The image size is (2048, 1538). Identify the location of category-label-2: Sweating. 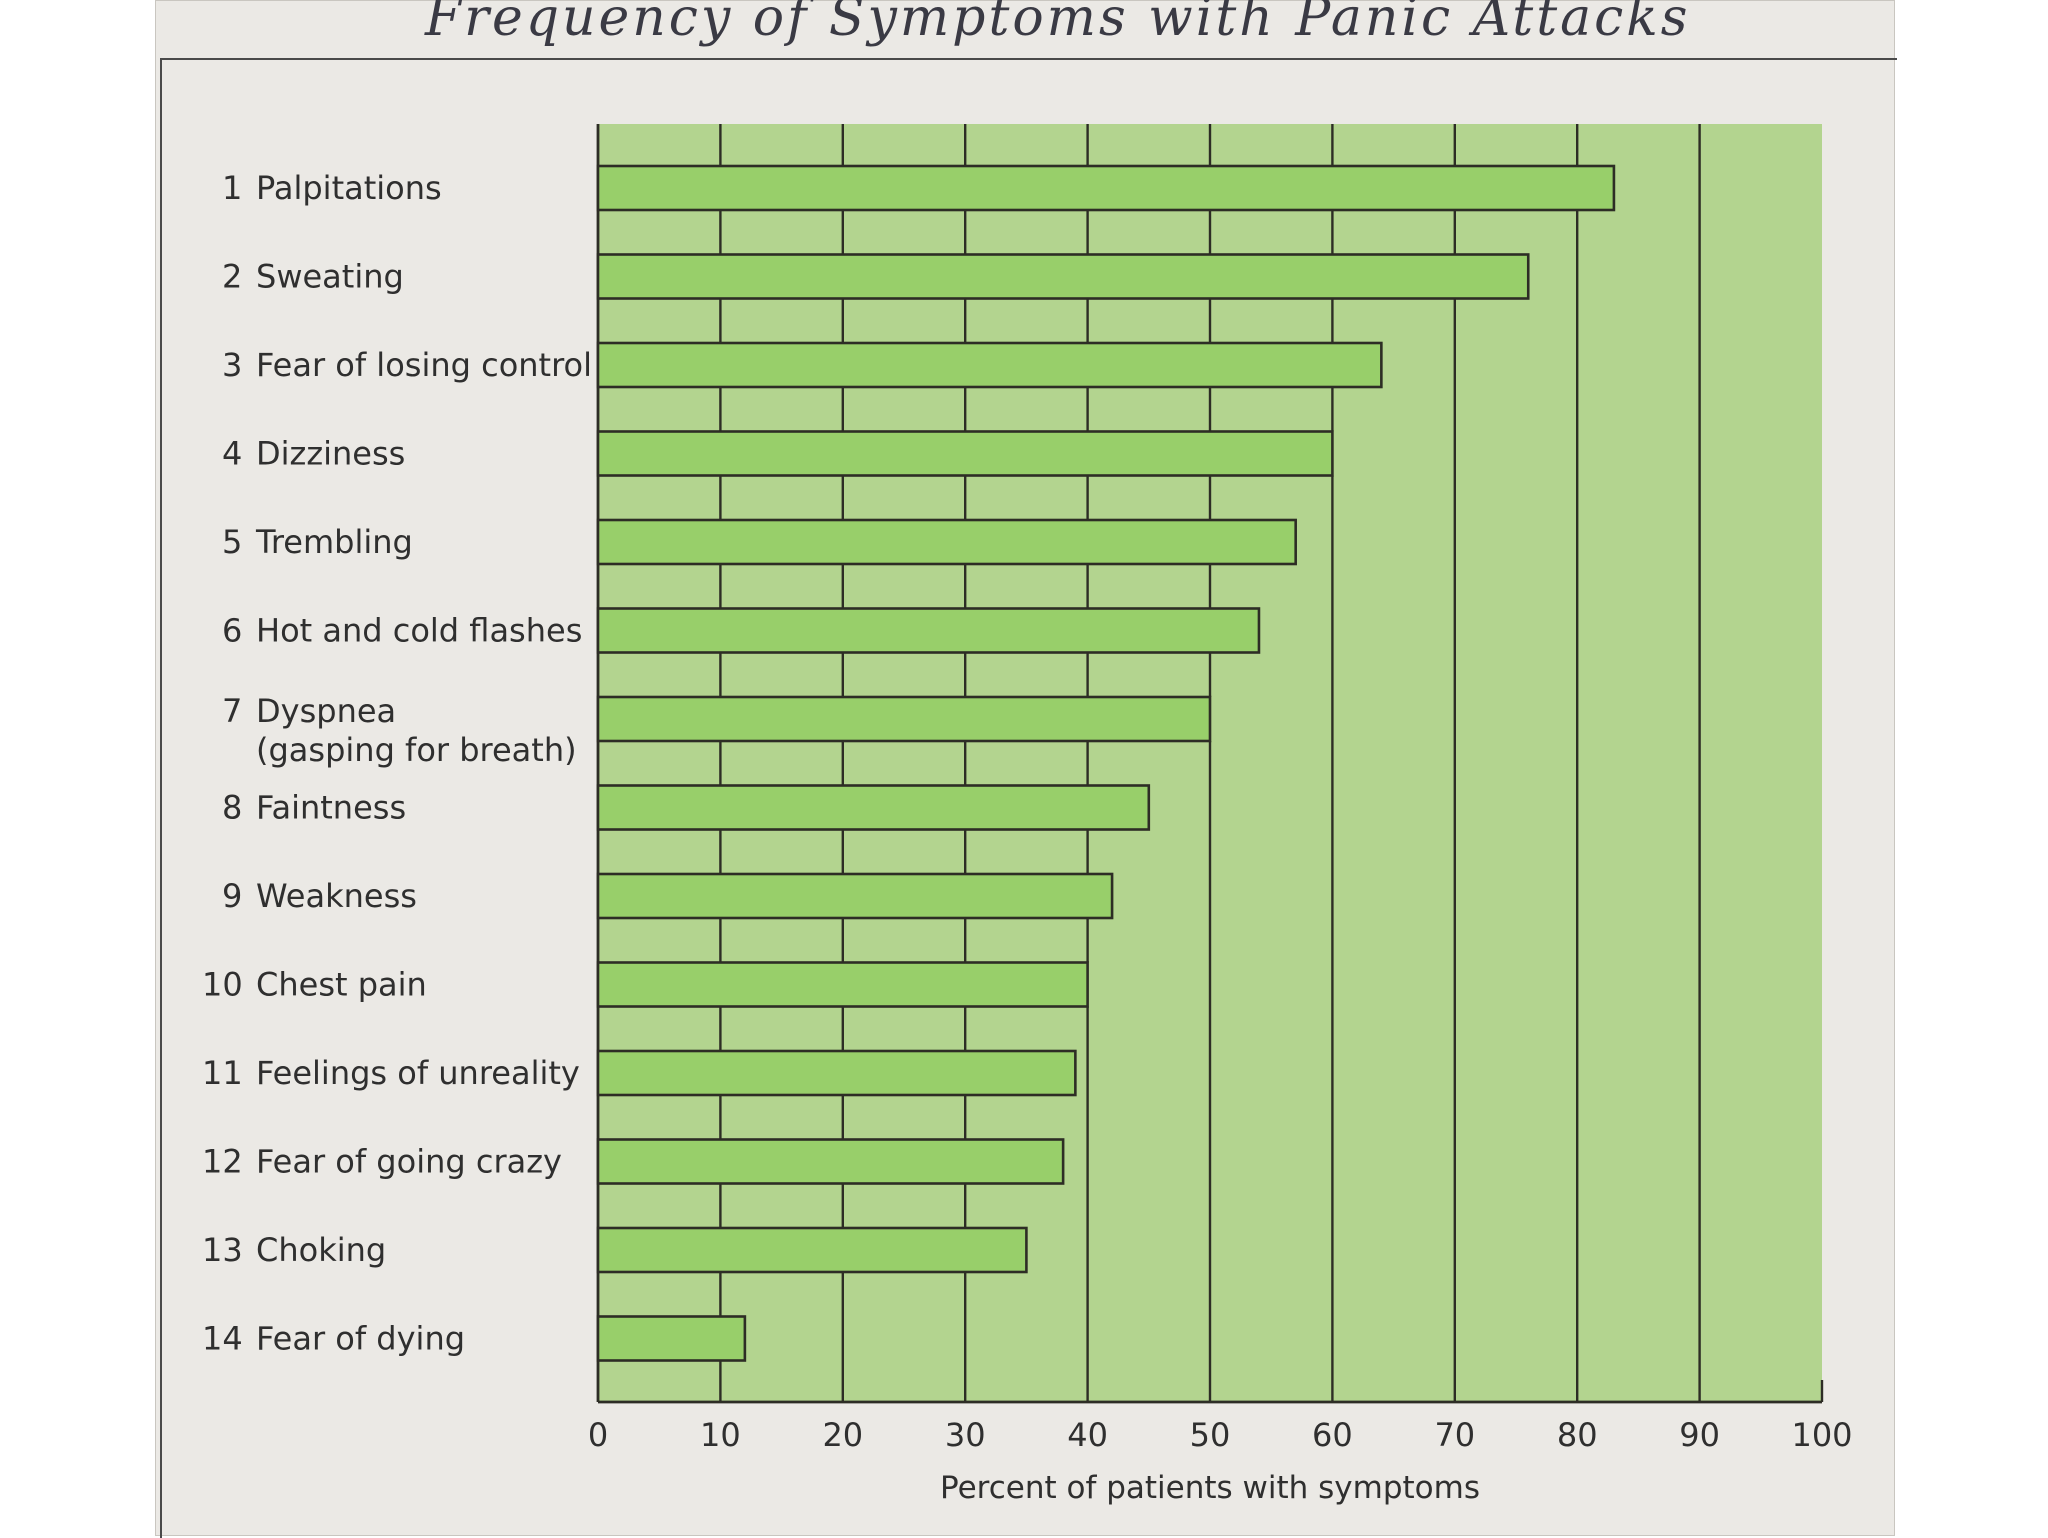
(330, 277).